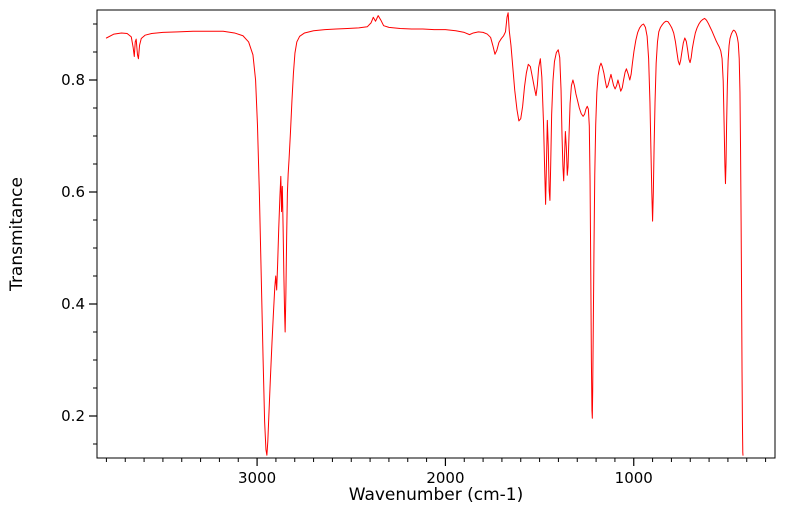  Describe the element at coordinates (634, 478) in the screenshot. I see `x-tick-label: 1000` at that location.